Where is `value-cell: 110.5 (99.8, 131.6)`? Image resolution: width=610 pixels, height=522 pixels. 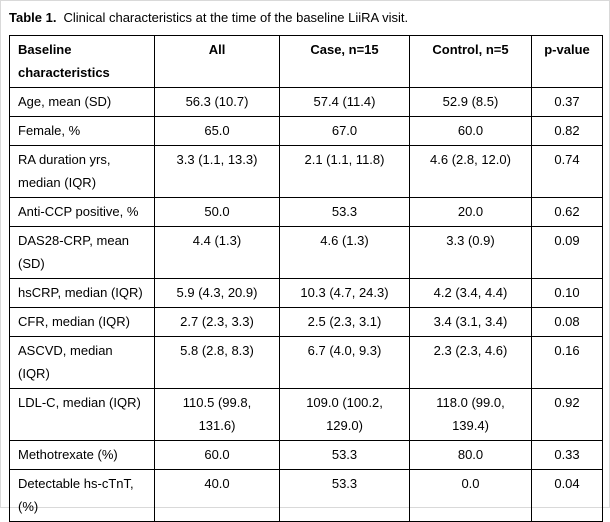 value-cell: 110.5 (99.8, 131.6) is located at coordinates (217, 414).